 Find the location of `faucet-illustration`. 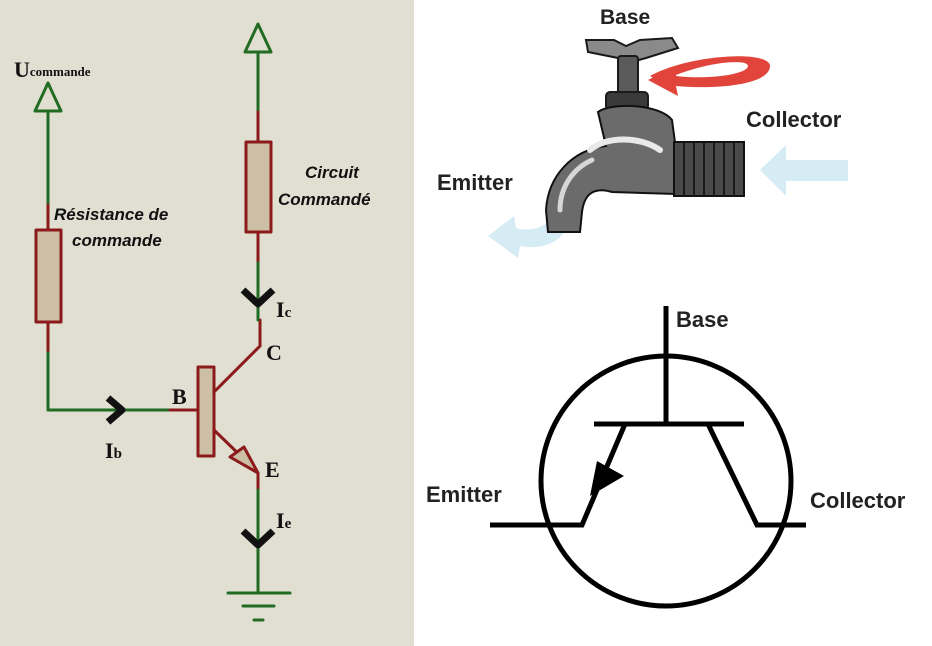

faucet-illustration is located at coordinates (668, 147).